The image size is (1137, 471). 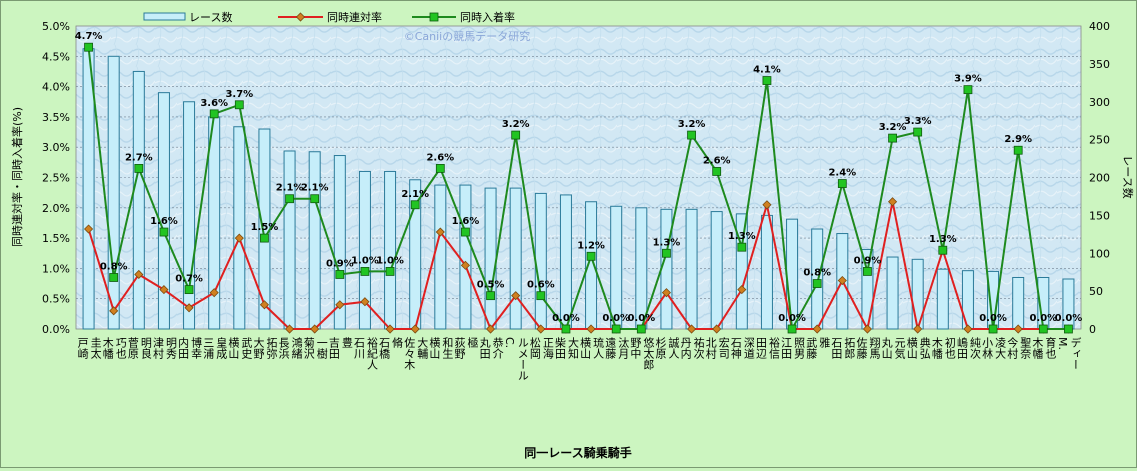 What do you see at coordinates (943, 239) in the screenshot?
I see `nyuchaku-data-label: 1.3%` at bounding box center [943, 239].